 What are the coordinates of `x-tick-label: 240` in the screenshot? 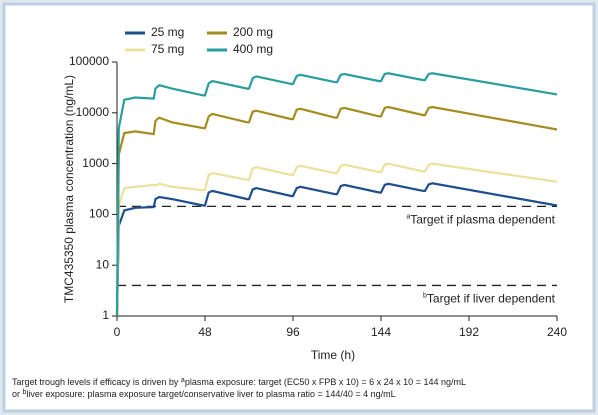 It's located at (557, 332).